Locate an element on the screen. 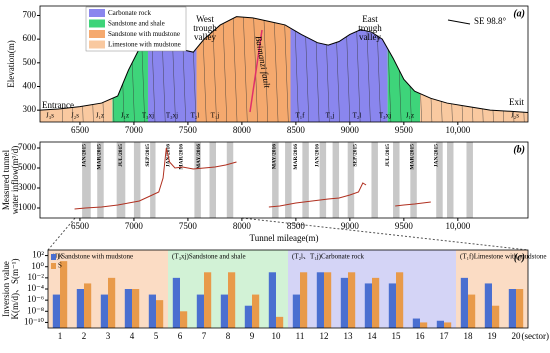  direction-label: SE 98.8° is located at coordinates (490, 21).